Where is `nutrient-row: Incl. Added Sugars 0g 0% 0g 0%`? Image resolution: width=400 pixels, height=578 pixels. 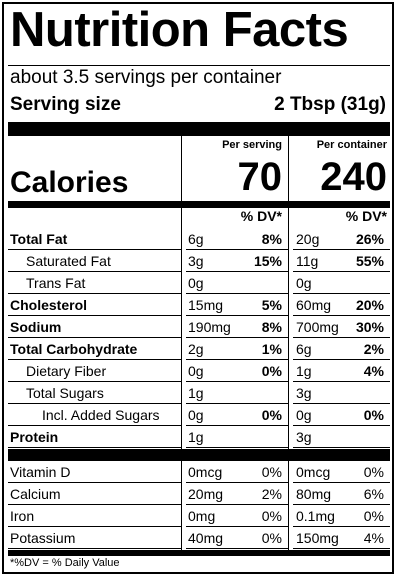
nutrient-row: Incl. Added Sugars 0g 0% 0g 0% is located at coordinates (199, 415).